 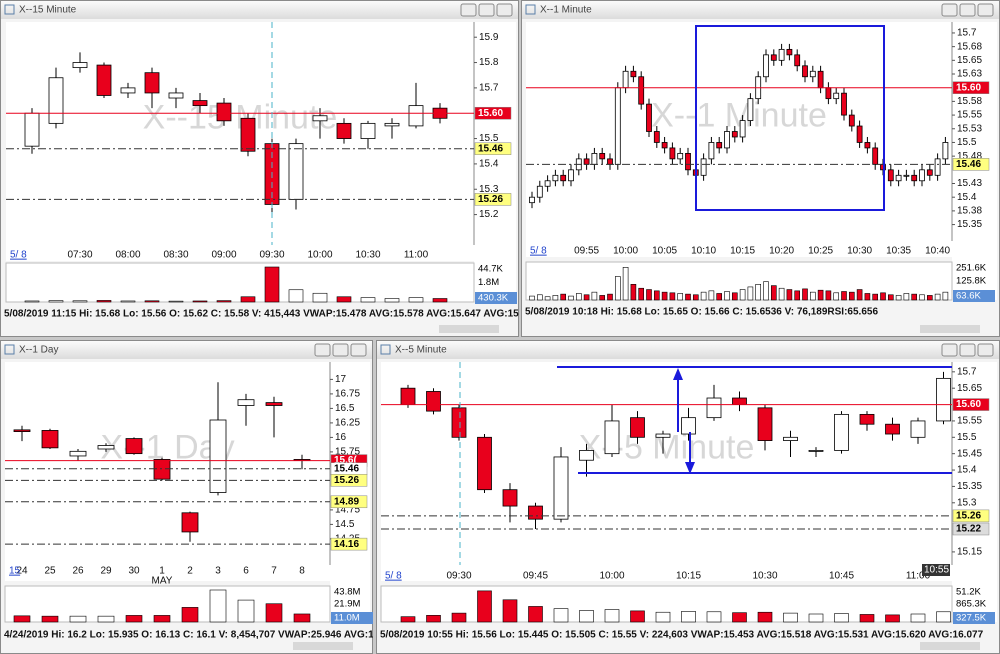 I want to click on y-tick-label: 15.43, so click(x=969, y=183).